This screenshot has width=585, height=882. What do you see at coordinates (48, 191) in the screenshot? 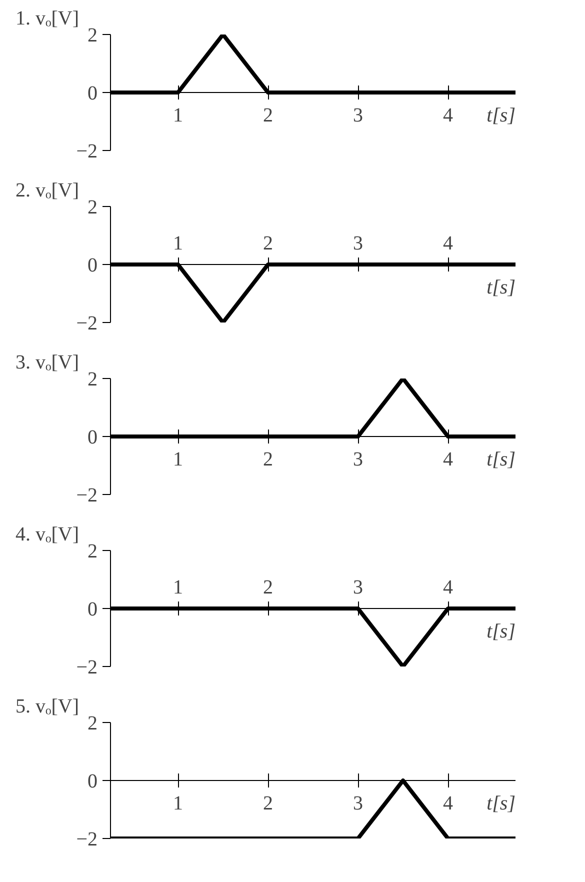
I see `chart-title: 2. vₒ[V]` at bounding box center [48, 191].